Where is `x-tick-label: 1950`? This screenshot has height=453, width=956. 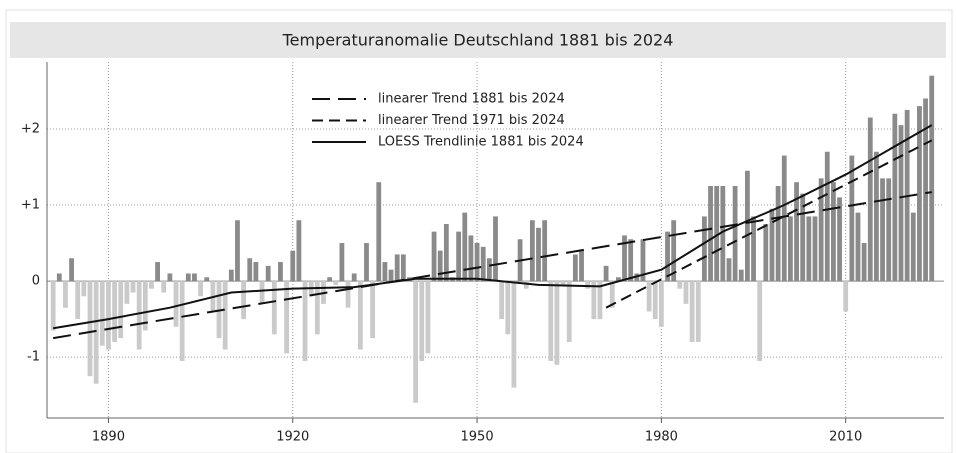
x-tick-label: 1950 is located at coordinates (477, 437).